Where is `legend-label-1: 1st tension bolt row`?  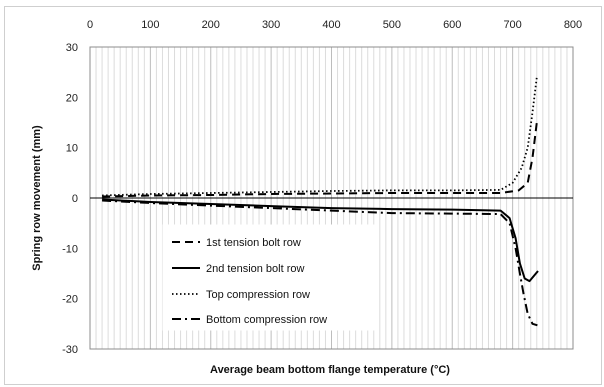
legend-label-1: 1st tension bolt row is located at coordinates (253, 243).